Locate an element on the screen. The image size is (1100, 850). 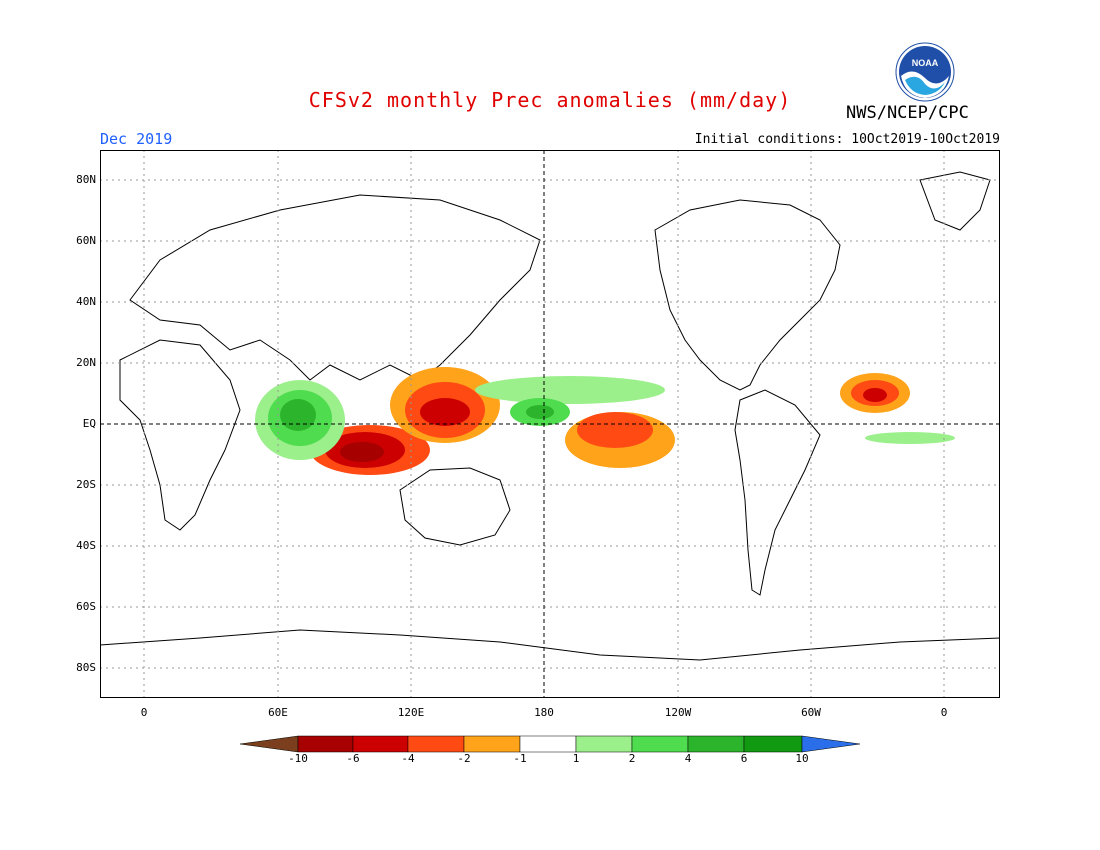
logo-text: NOAA is located at coordinates (925, 63).